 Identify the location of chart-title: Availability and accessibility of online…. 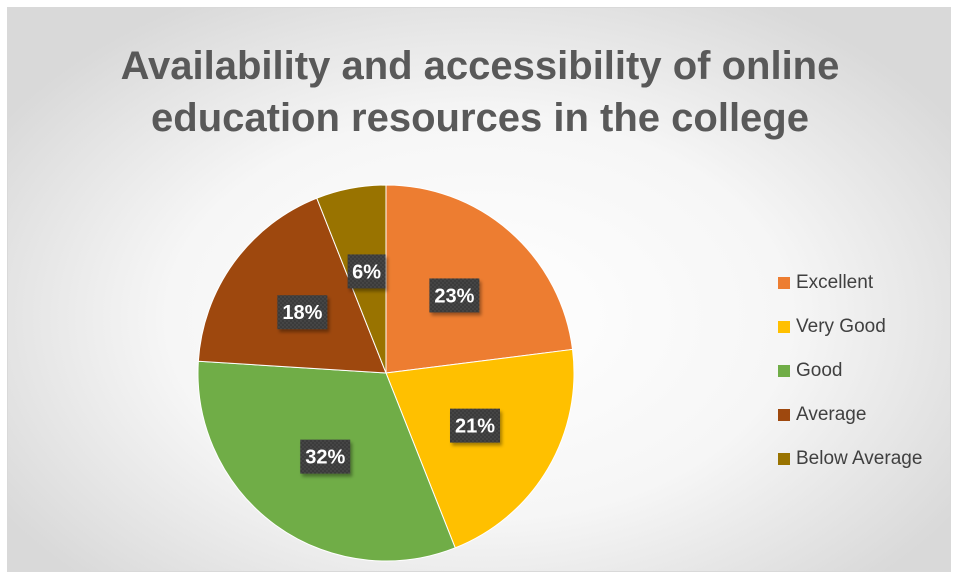
(480, 92).